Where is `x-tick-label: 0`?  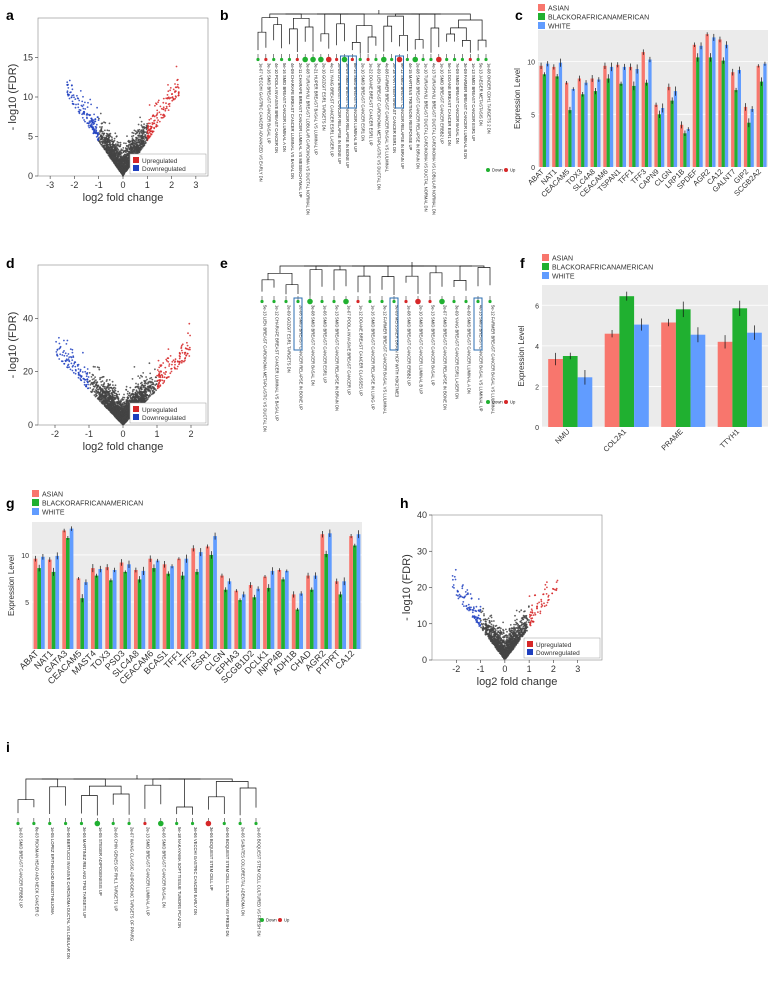 x-tick-label: 0 is located at coordinates (122, 434).